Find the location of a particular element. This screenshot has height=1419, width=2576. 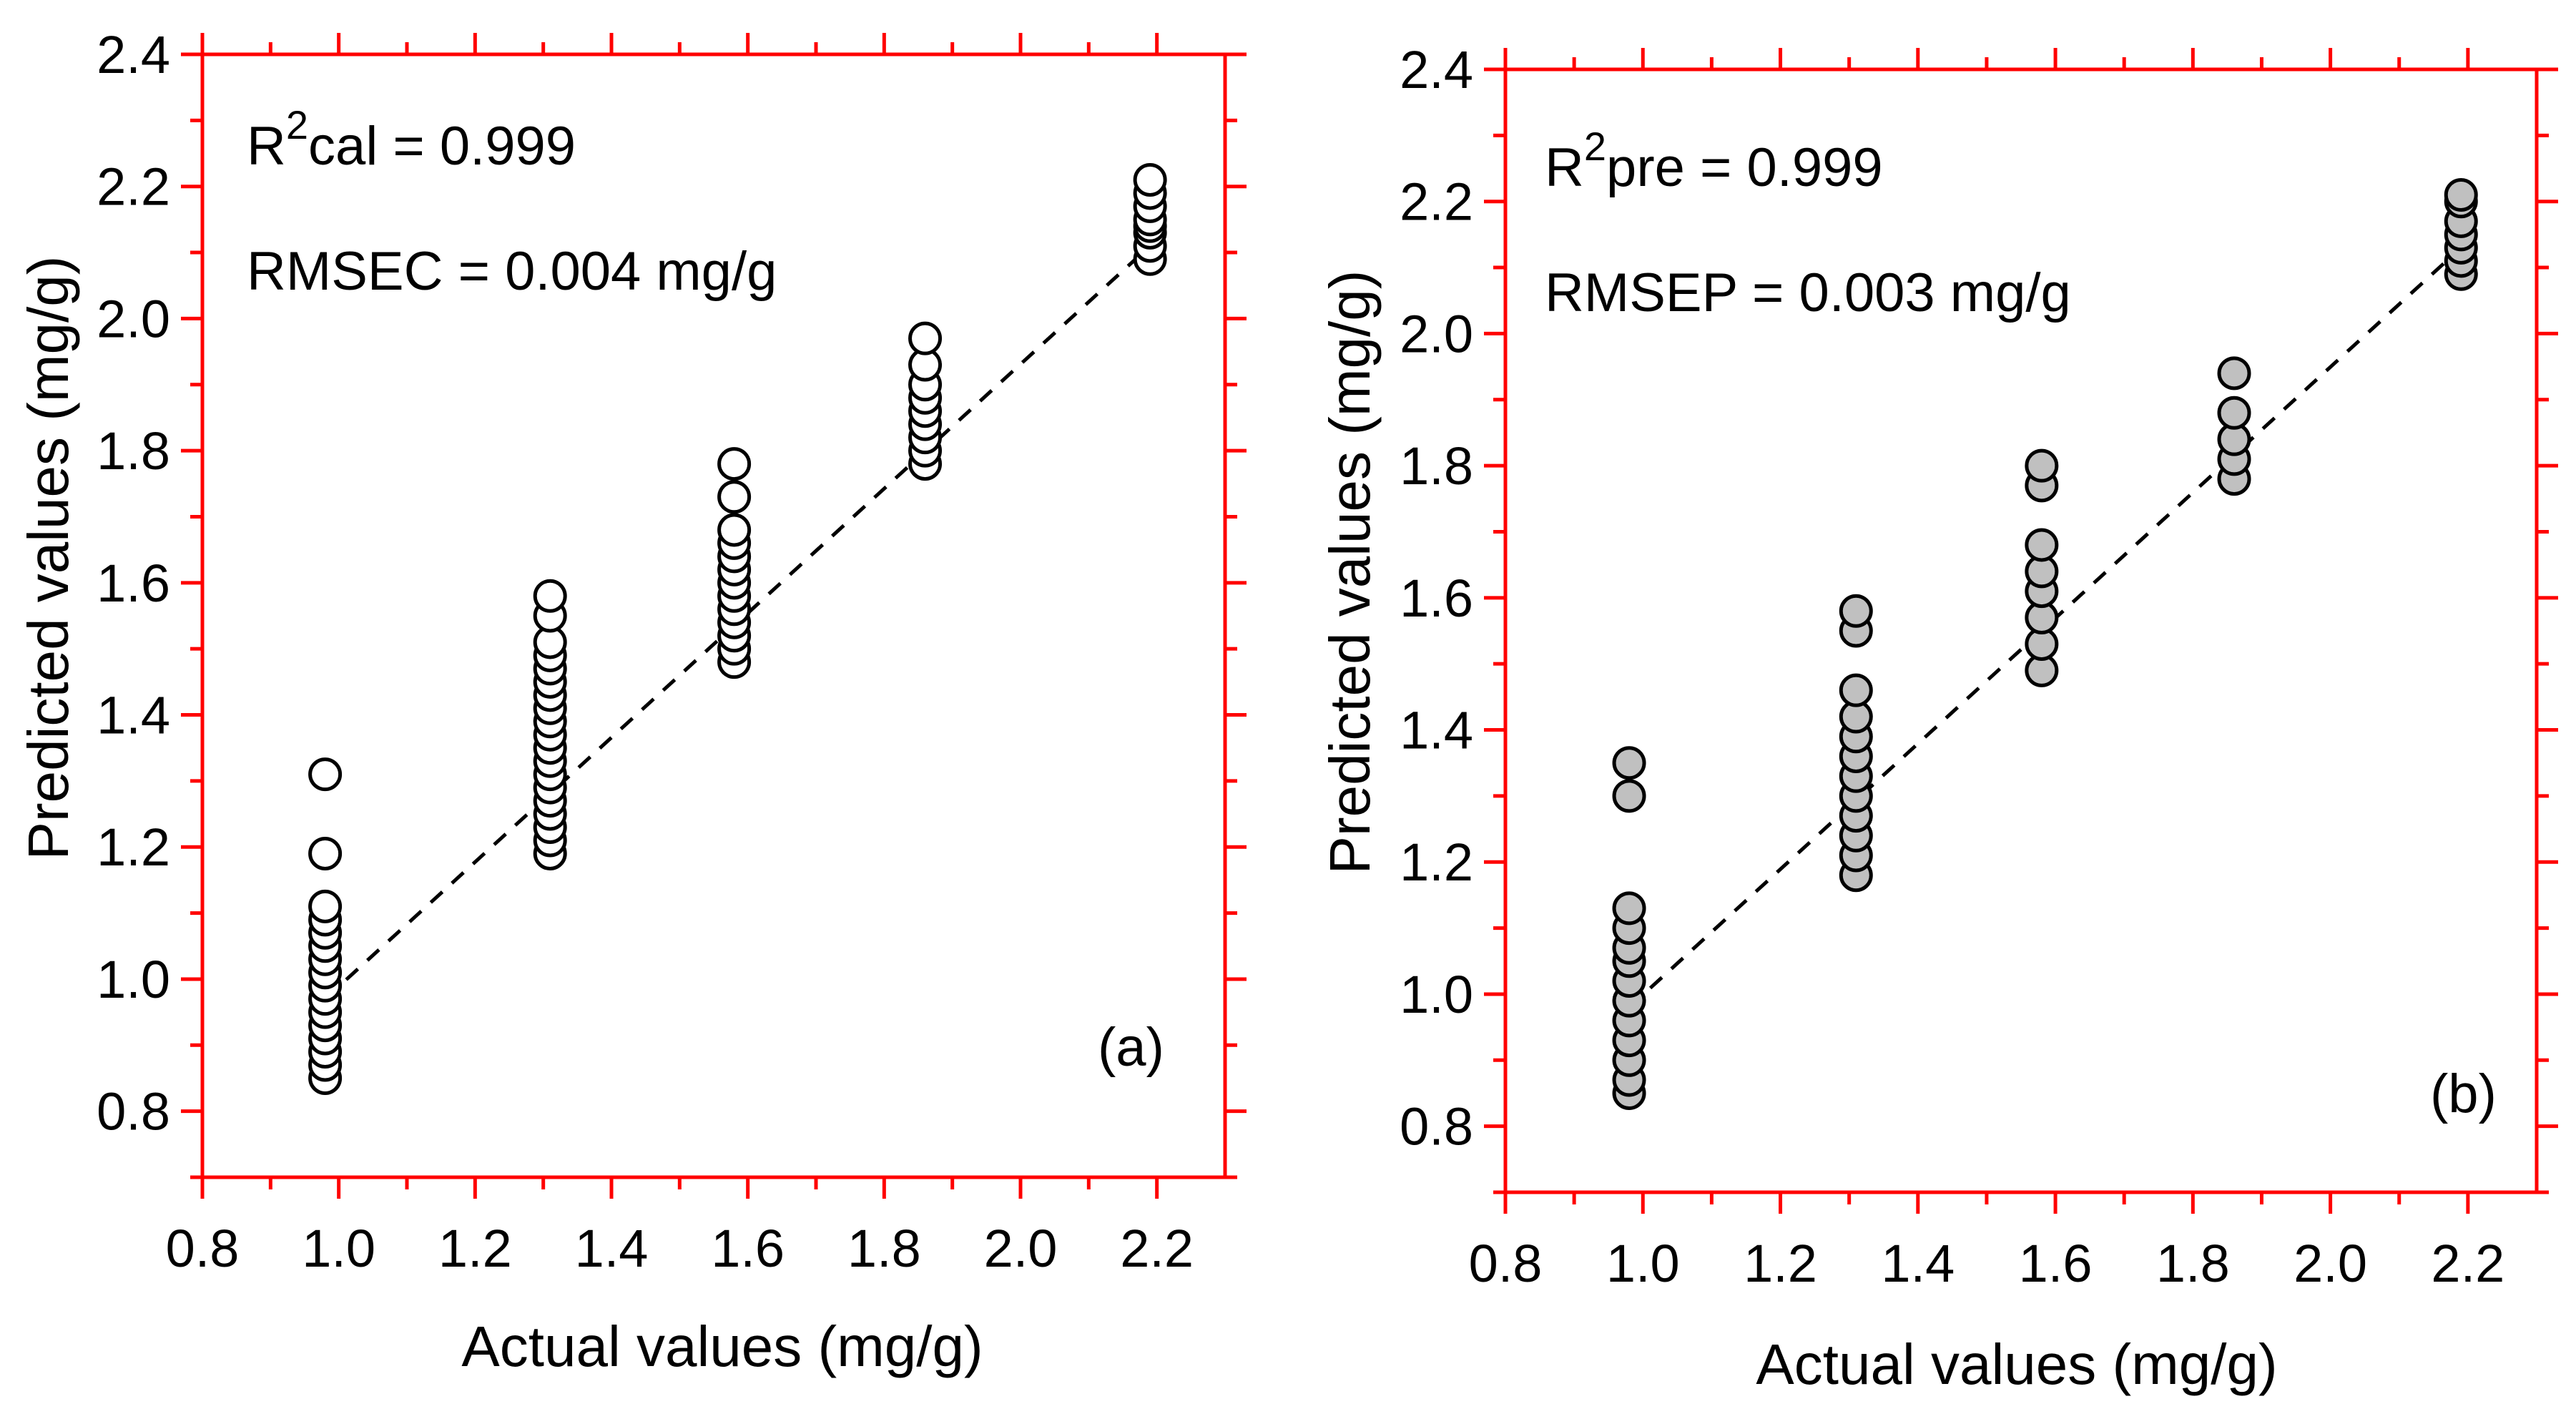

rmse-annotation: RMSEP = 0.003 mg/g is located at coordinates (1808, 292).